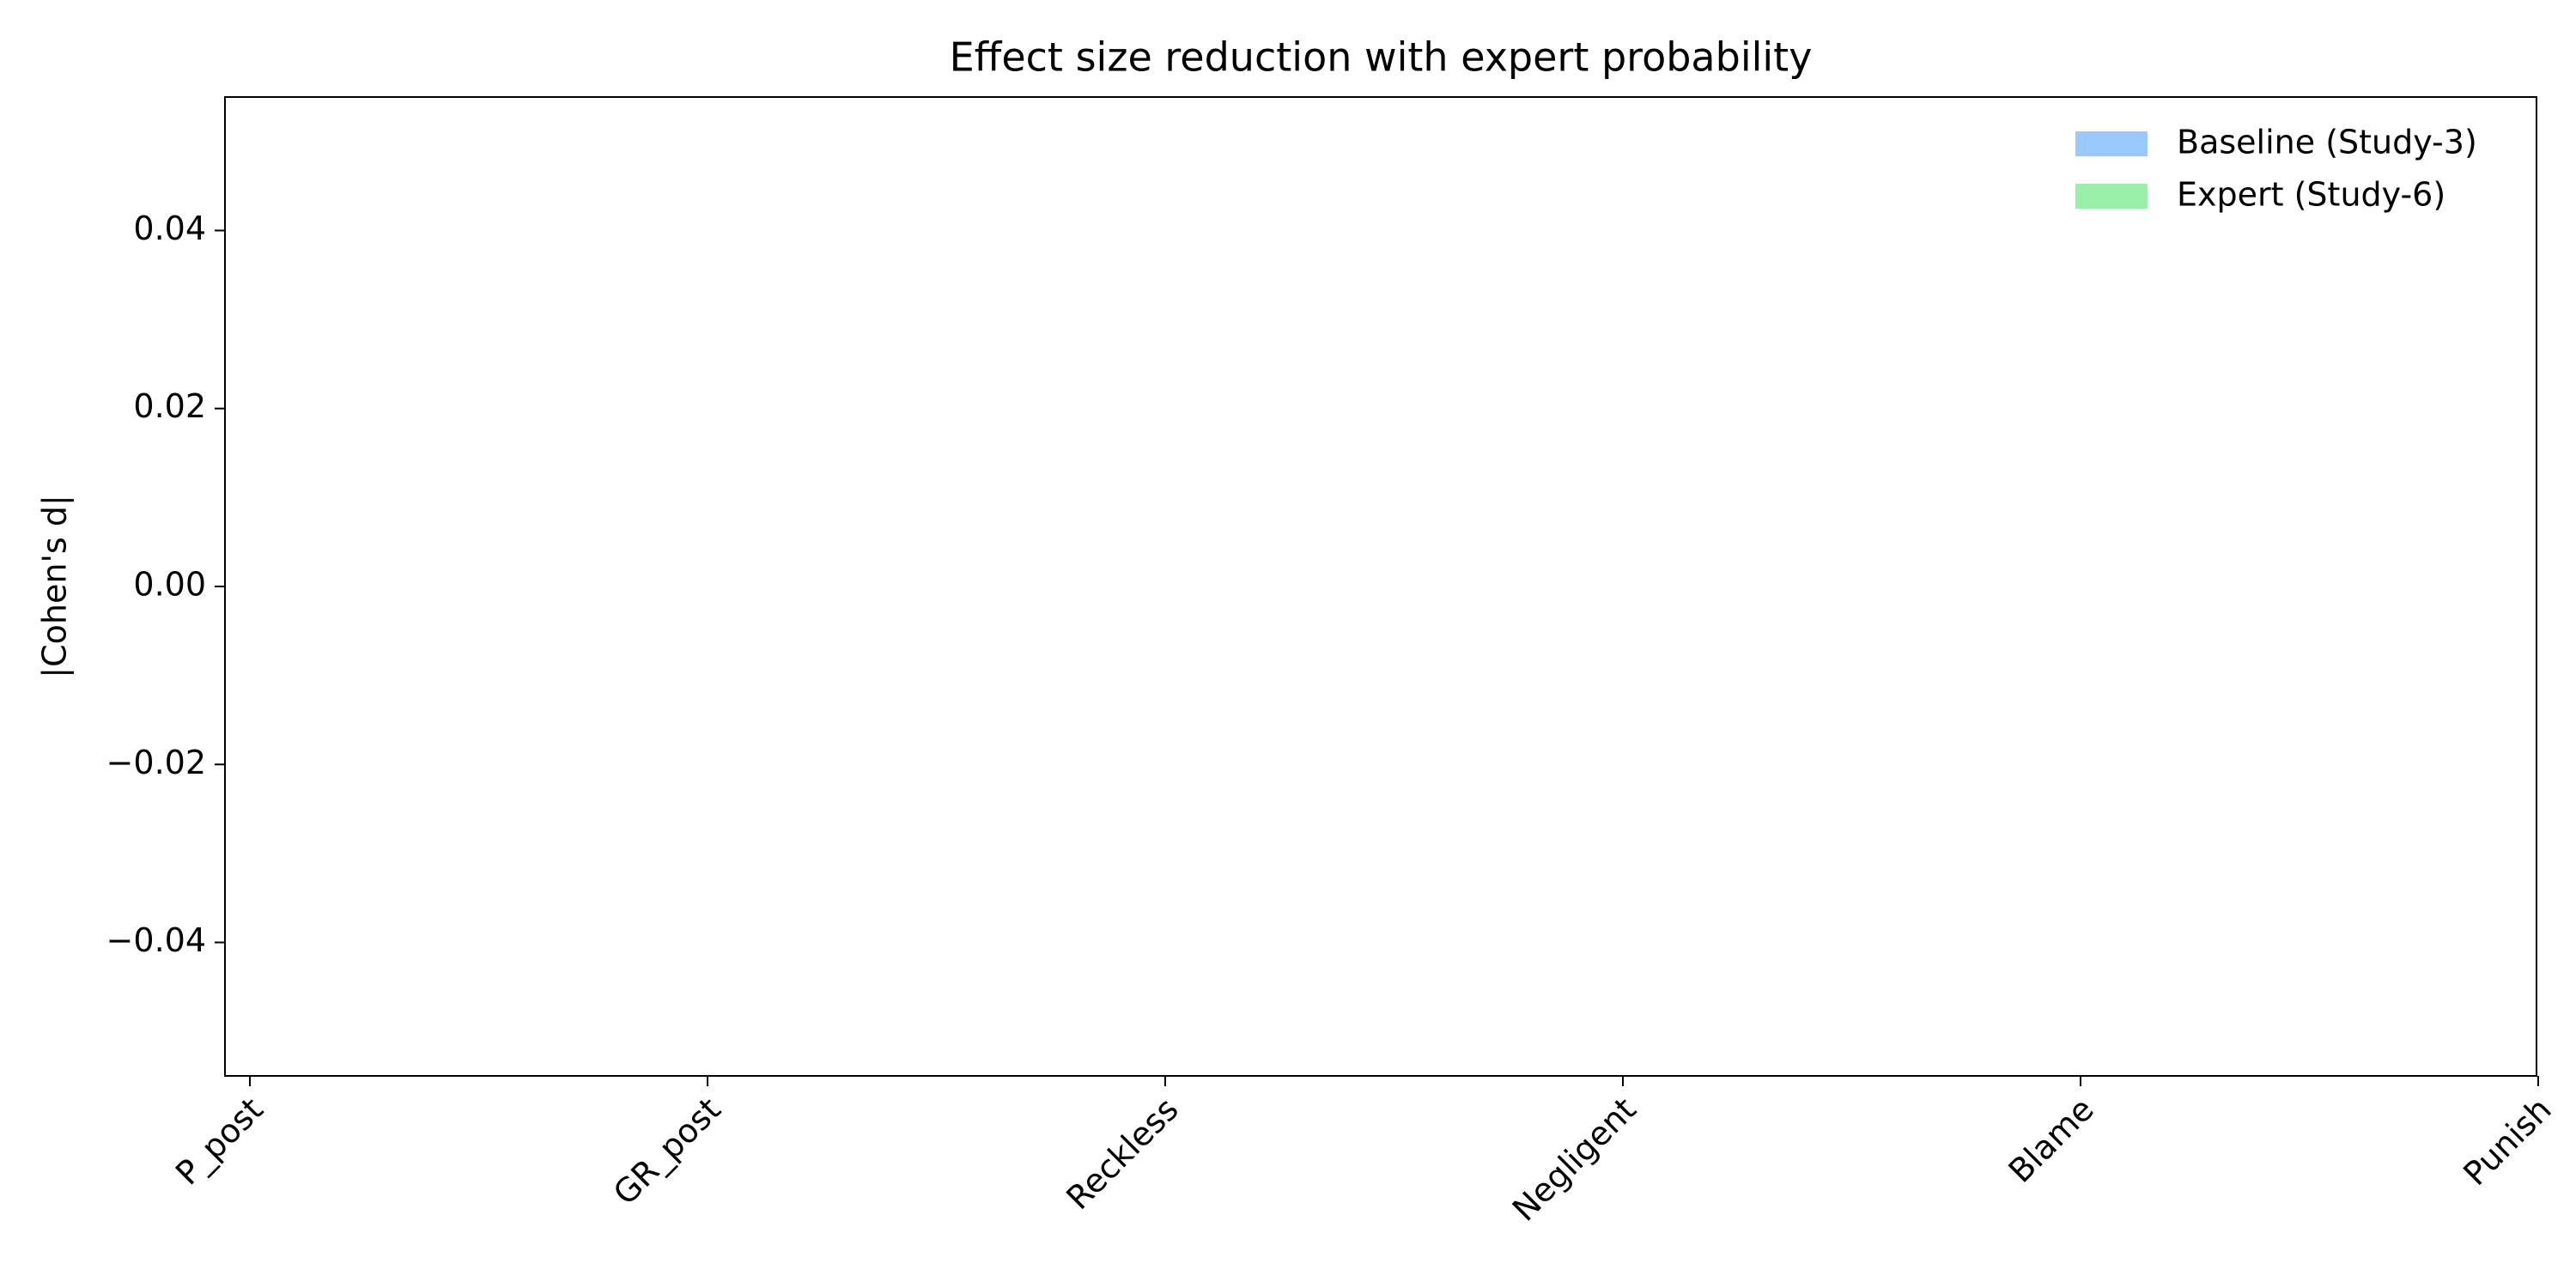  What do you see at coordinates (156, 940) in the screenshot?
I see `y-tick-label: −0.04` at bounding box center [156, 940].